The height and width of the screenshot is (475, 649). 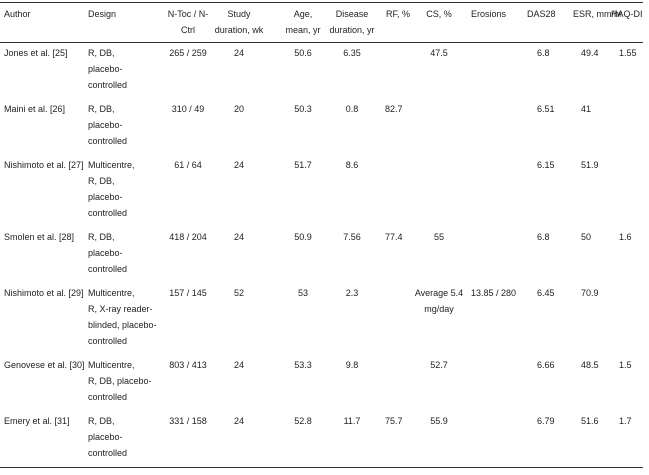 I want to click on cell-erosions: 13.85 / 280, so click(x=494, y=293).